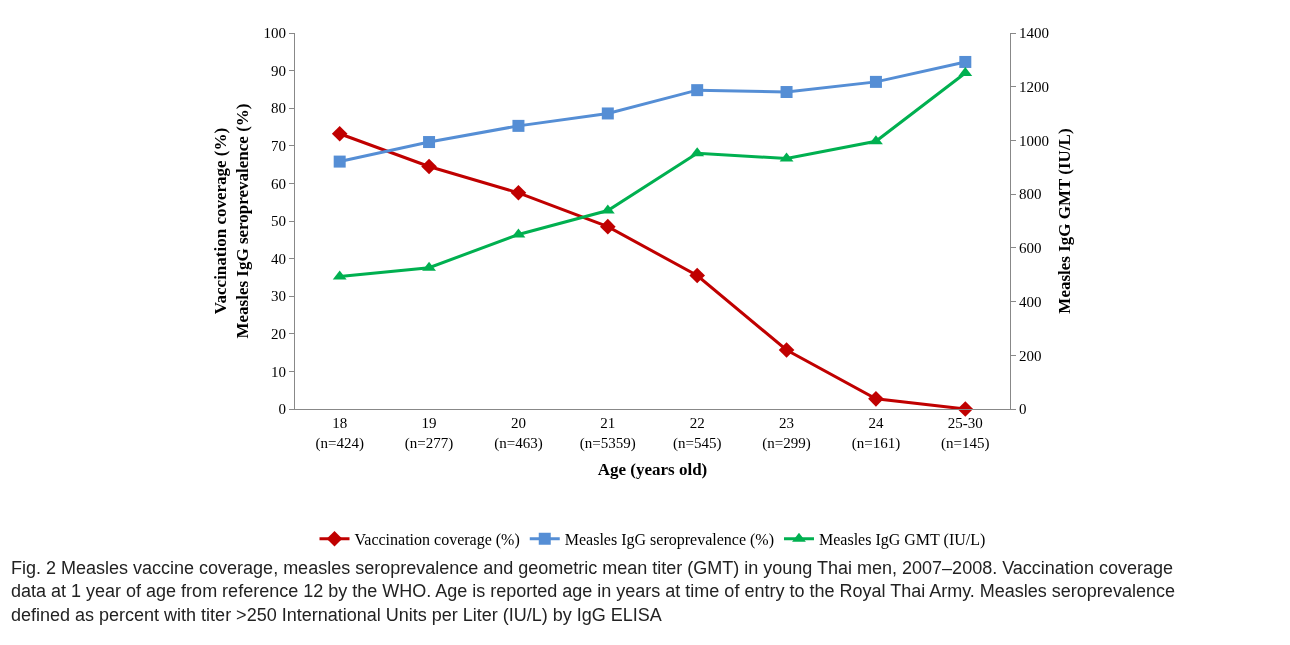  Describe the element at coordinates (697, 433) in the screenshot. I see `x-tick-label: 22 (n=545)` at that location.